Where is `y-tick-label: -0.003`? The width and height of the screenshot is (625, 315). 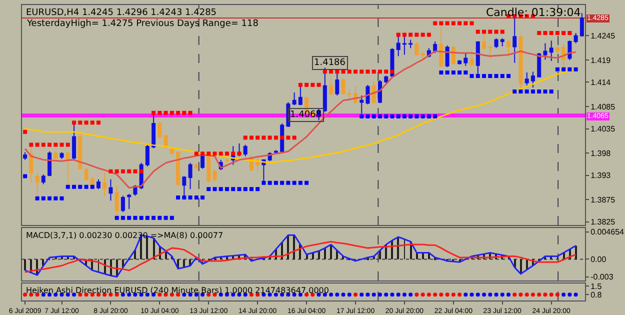
y-tick-label: -0.003 is located at coordinates (602, 277).